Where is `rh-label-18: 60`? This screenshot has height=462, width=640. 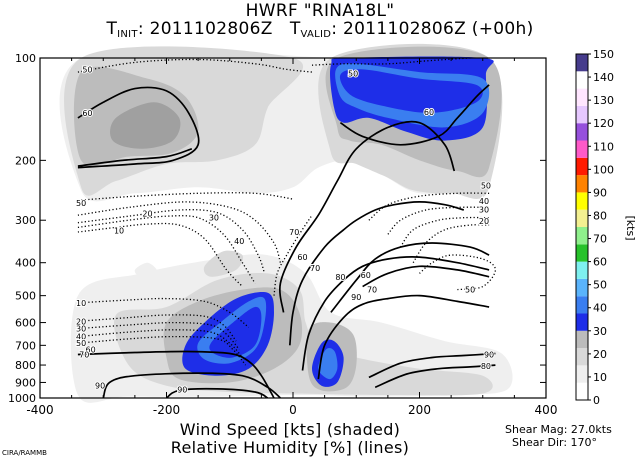 rh-label-18: 60 is located at coordinates (366, 275).